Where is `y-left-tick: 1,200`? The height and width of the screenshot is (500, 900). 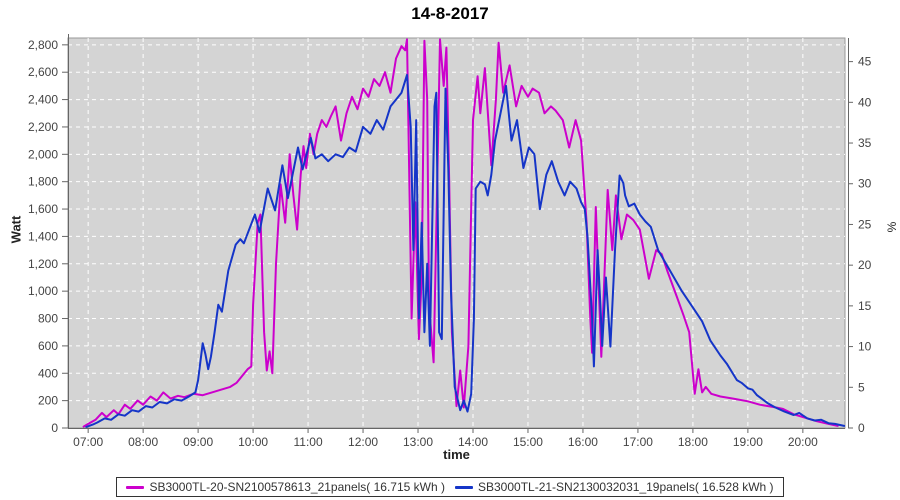 y-left-tick: 1,200 is located at coordinates (43, 264).